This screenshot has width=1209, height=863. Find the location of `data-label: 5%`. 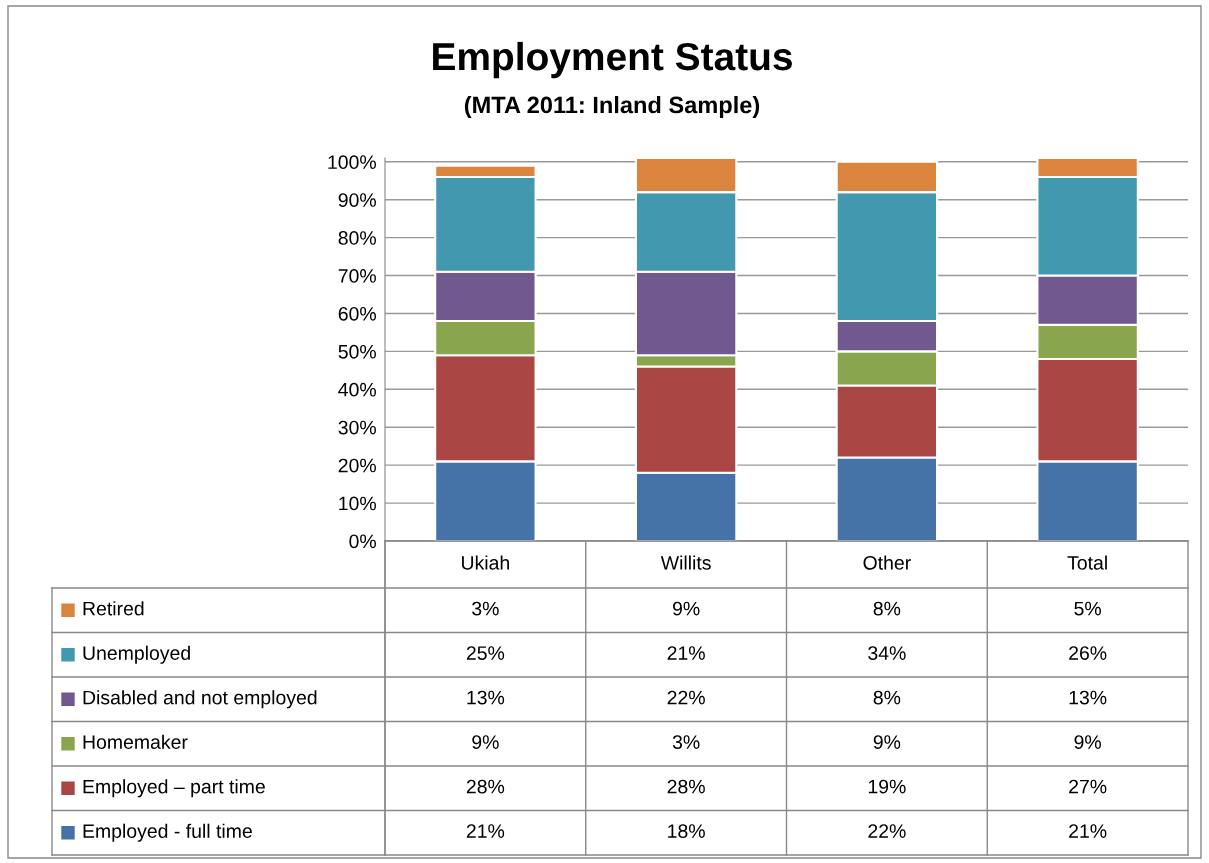

data-label: 5% is located at coordinates (1087, 608).